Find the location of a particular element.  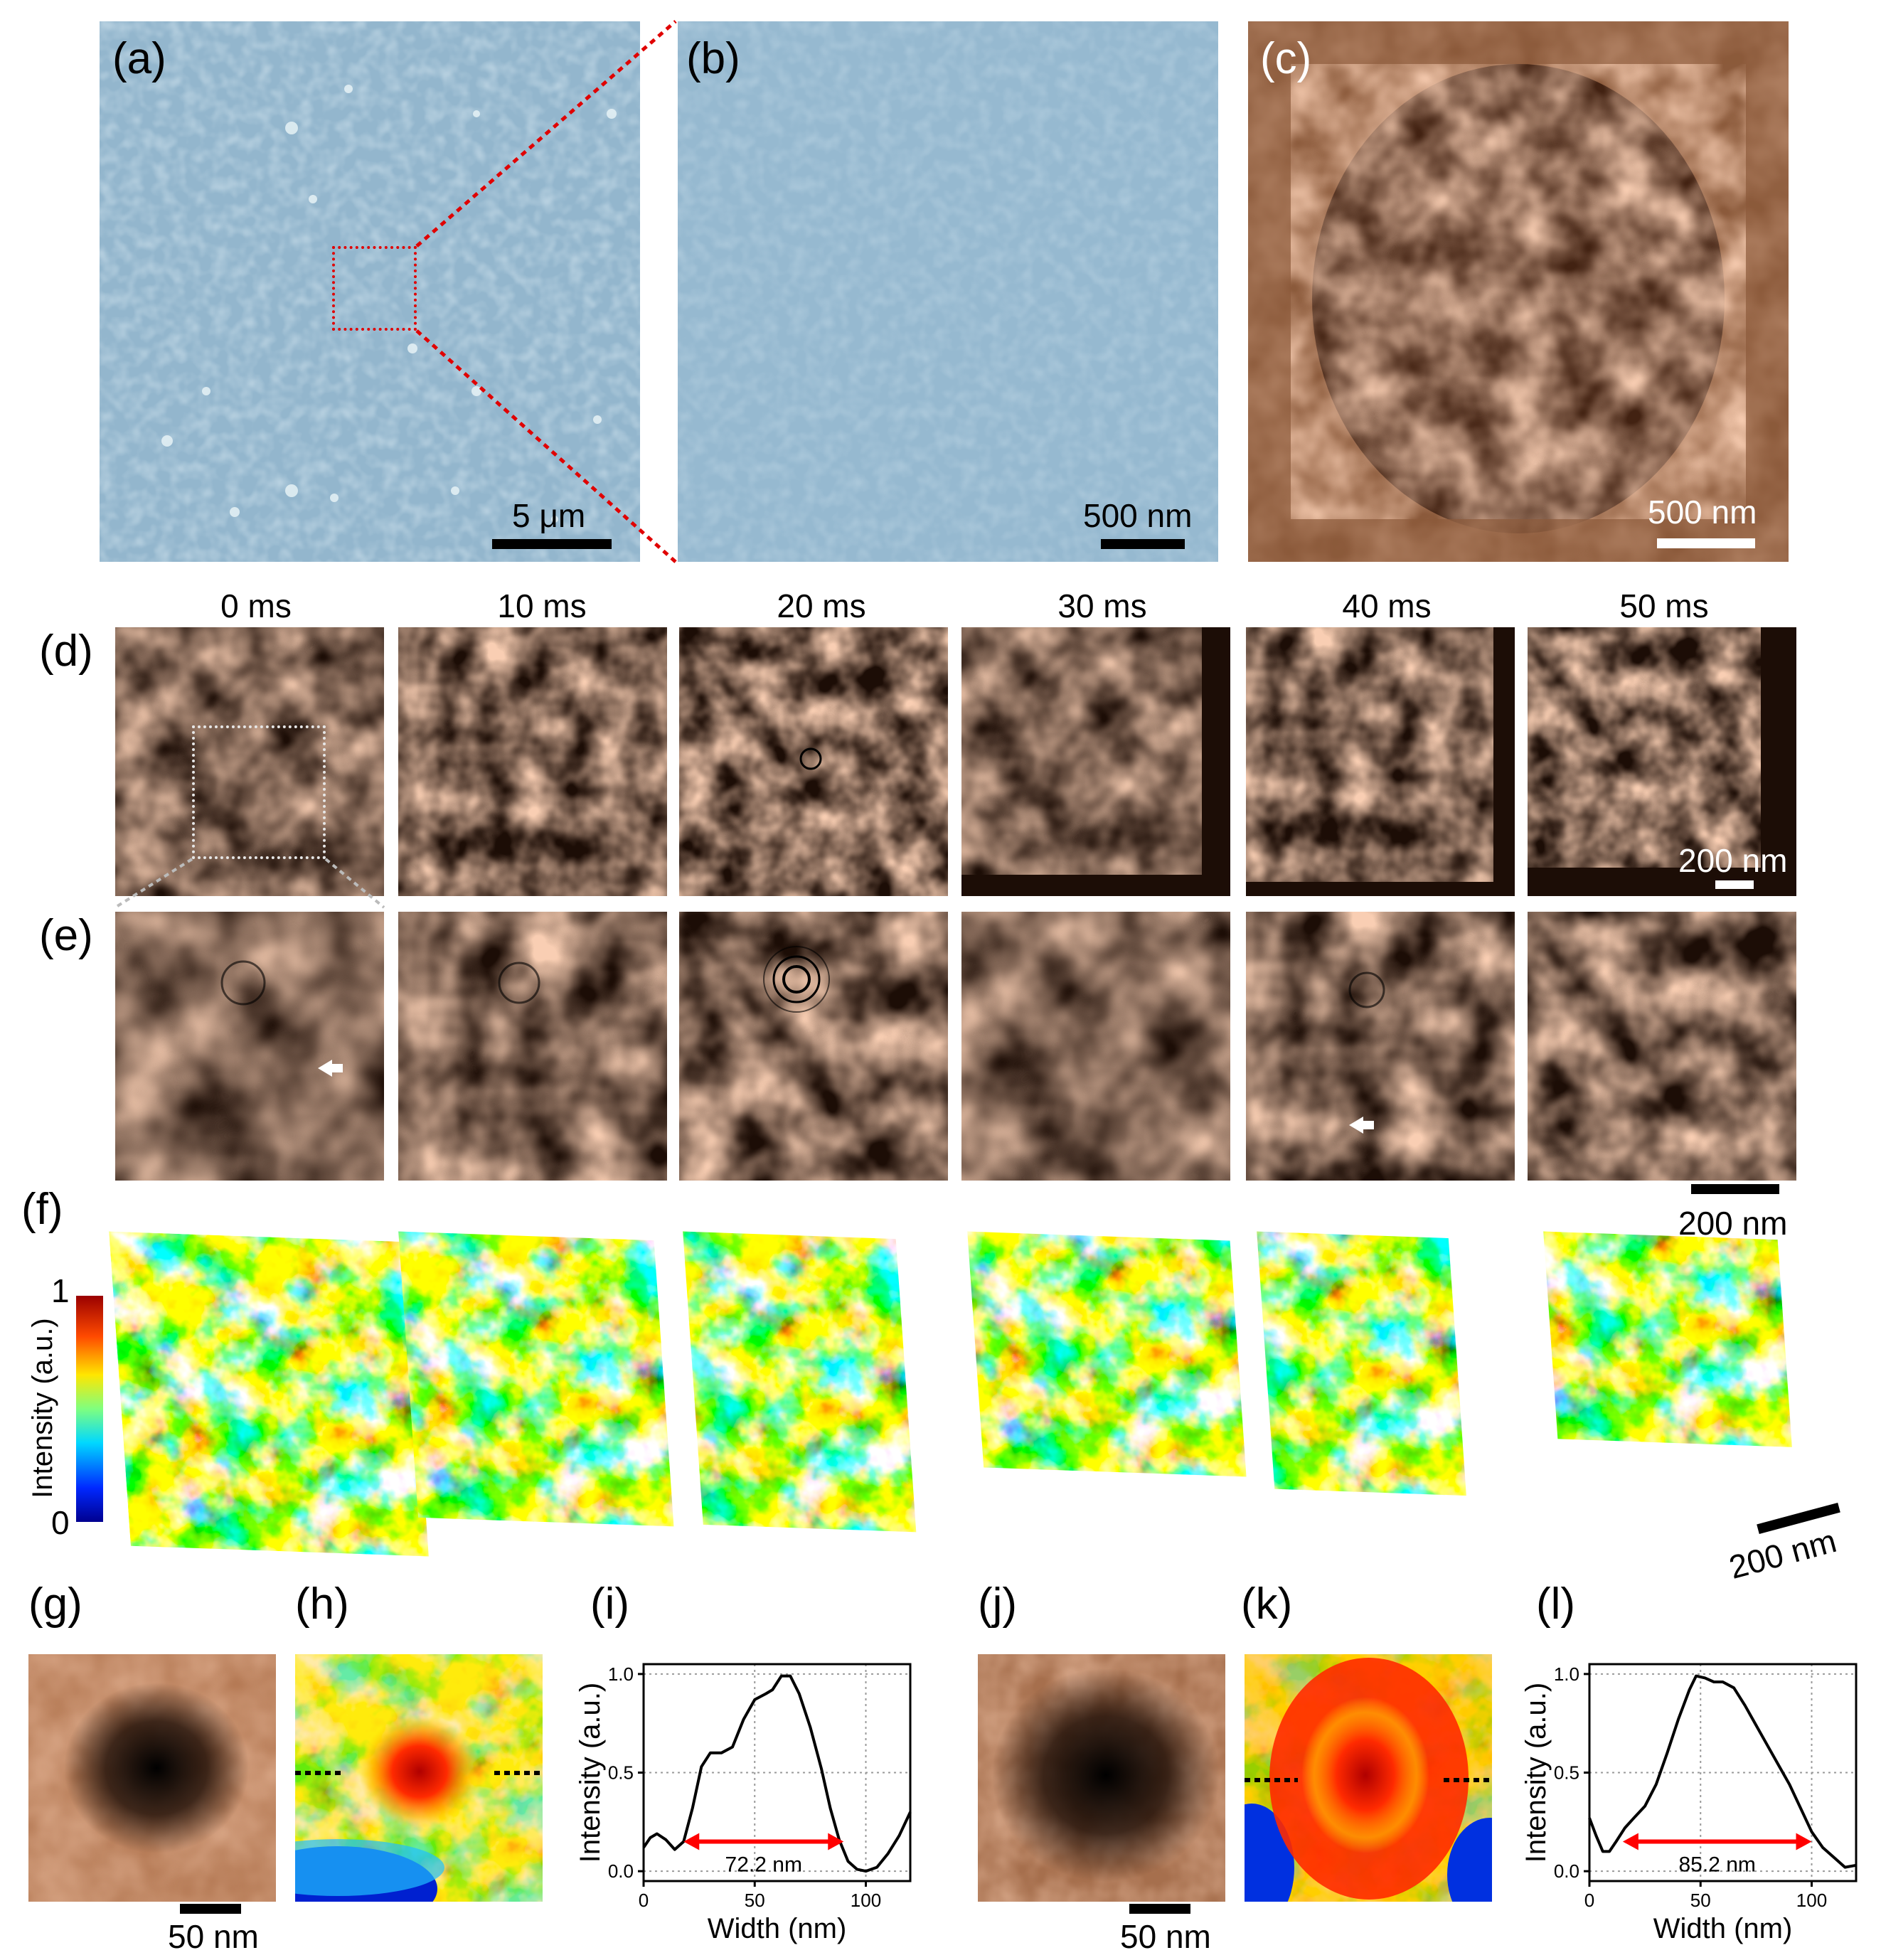

profile-line-i is located at coordinates (777, 1773).